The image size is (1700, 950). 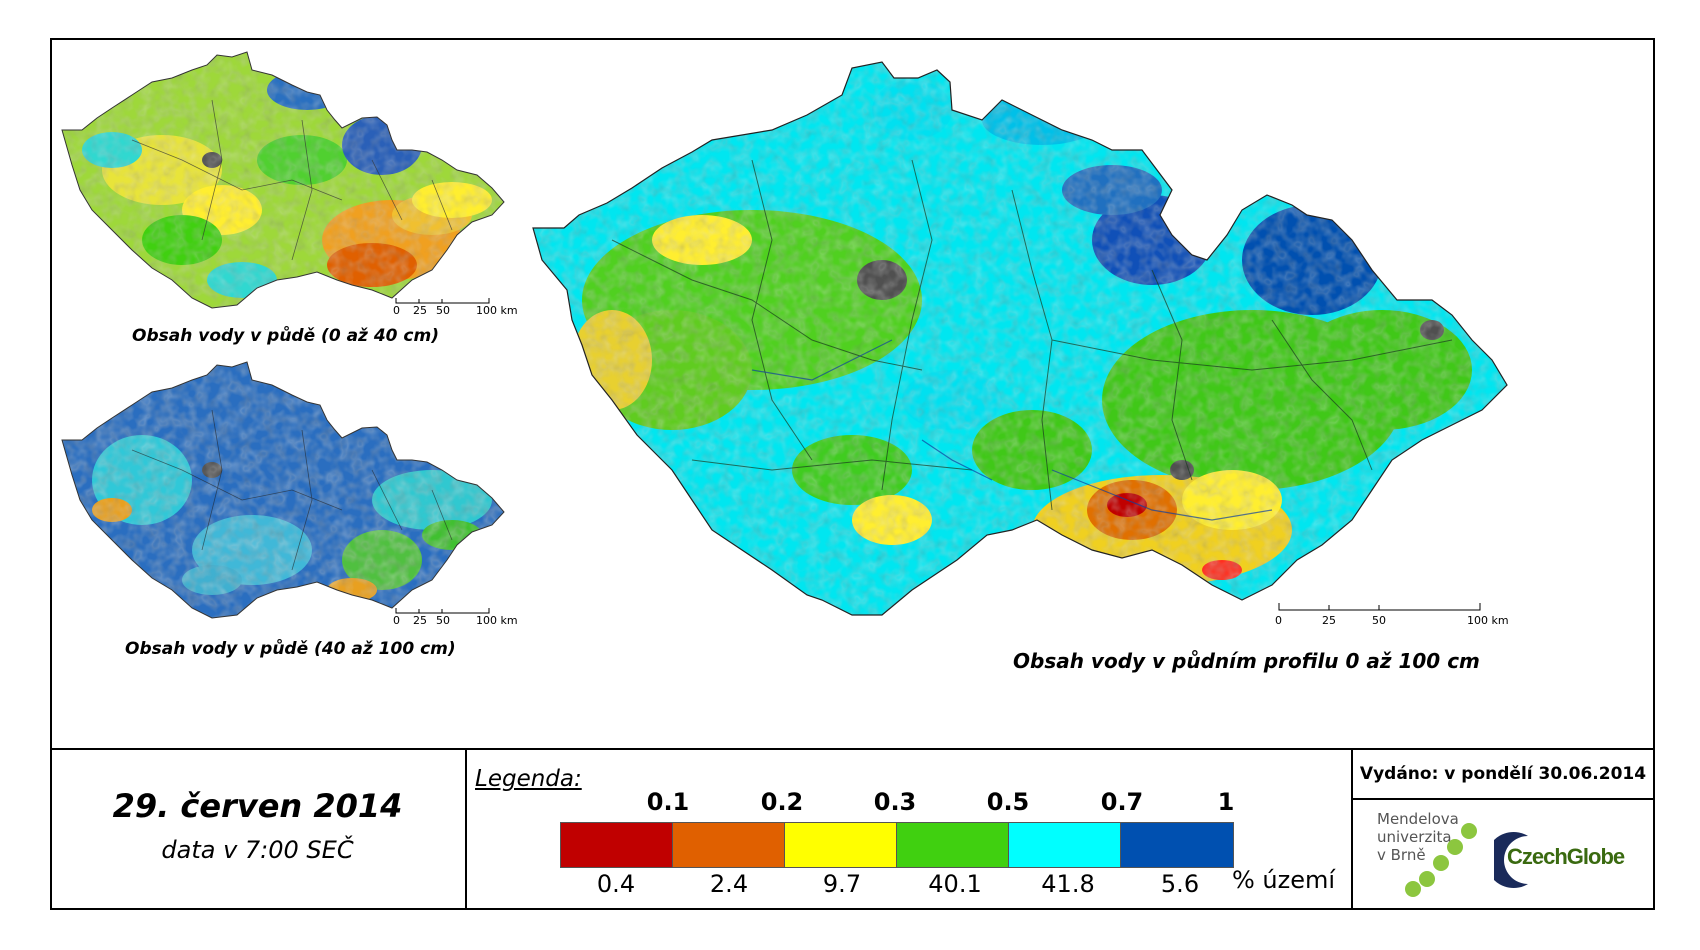 What do you see at coordinates (955, 884) in the screenshot?
I see `legend-percent: 40.1` at bounding box center [955, 884].